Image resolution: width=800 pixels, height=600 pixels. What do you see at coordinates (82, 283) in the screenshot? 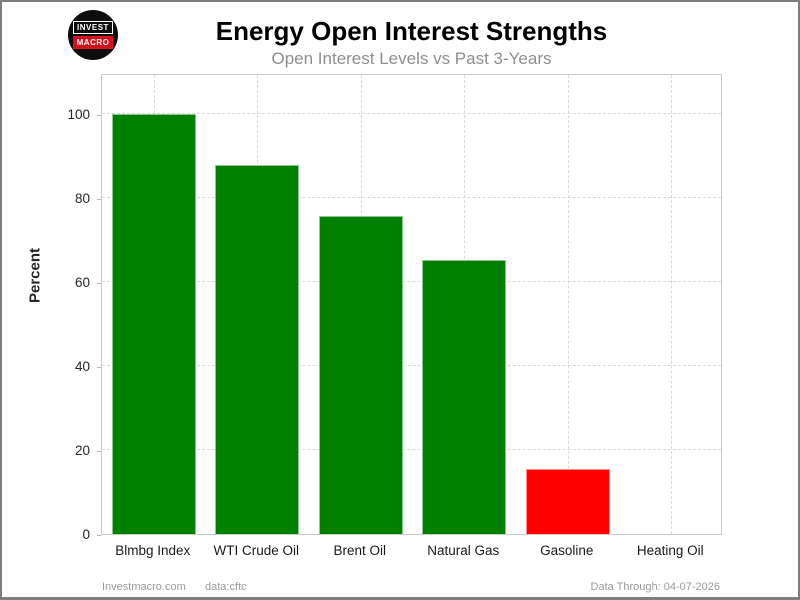
I see `y-tick-label: 60` at bounding box center [82, 283].